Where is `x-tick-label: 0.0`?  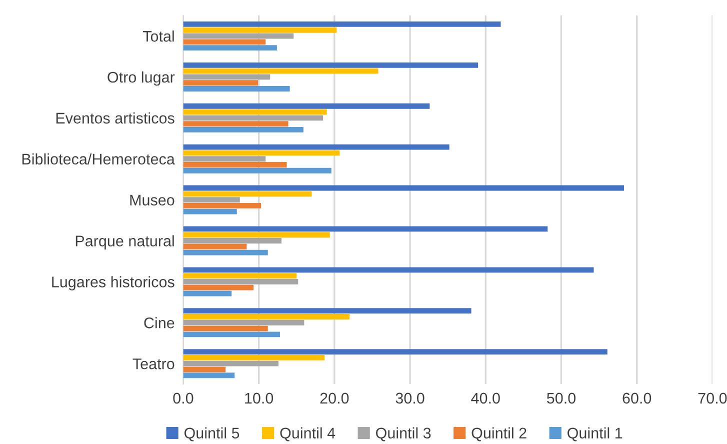 x-tick-label: 0.0 is located at coordinates (183, 398).